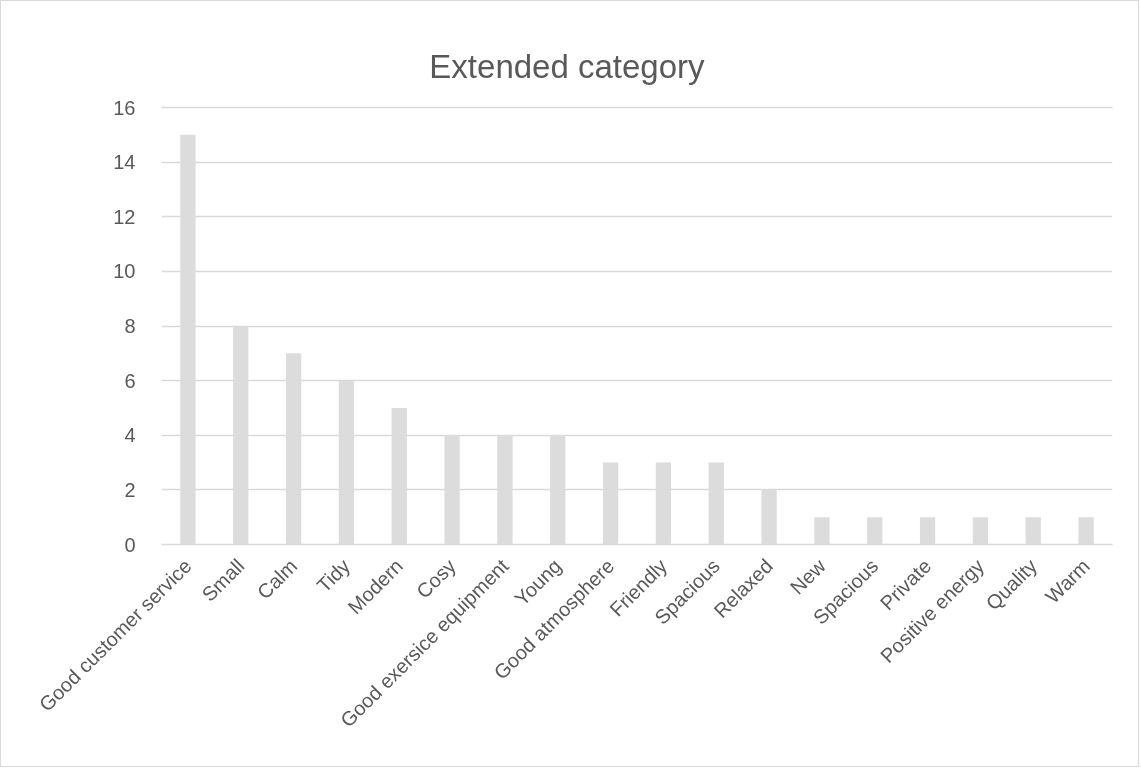  What do you see at coordinates (124, 271) in the screenshot?
I see `y-tick-label: 10` at bounding box center [124, 271].